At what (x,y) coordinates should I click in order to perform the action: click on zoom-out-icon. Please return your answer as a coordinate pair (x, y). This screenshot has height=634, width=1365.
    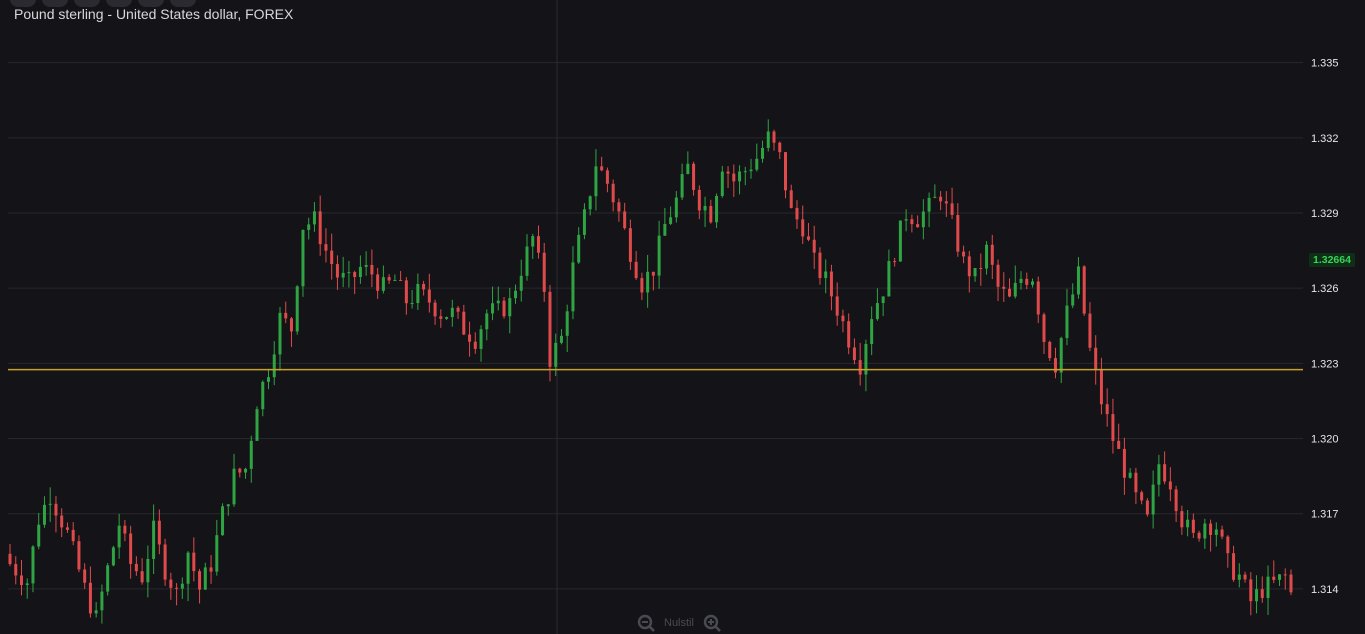
    Looking at the image, I should click on (646, 623).